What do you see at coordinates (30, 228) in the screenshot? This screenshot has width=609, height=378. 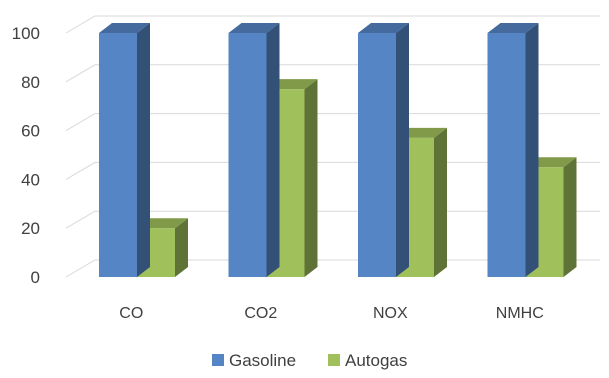 I see `y-tick-label: 20` at bounding box center [30, 228].